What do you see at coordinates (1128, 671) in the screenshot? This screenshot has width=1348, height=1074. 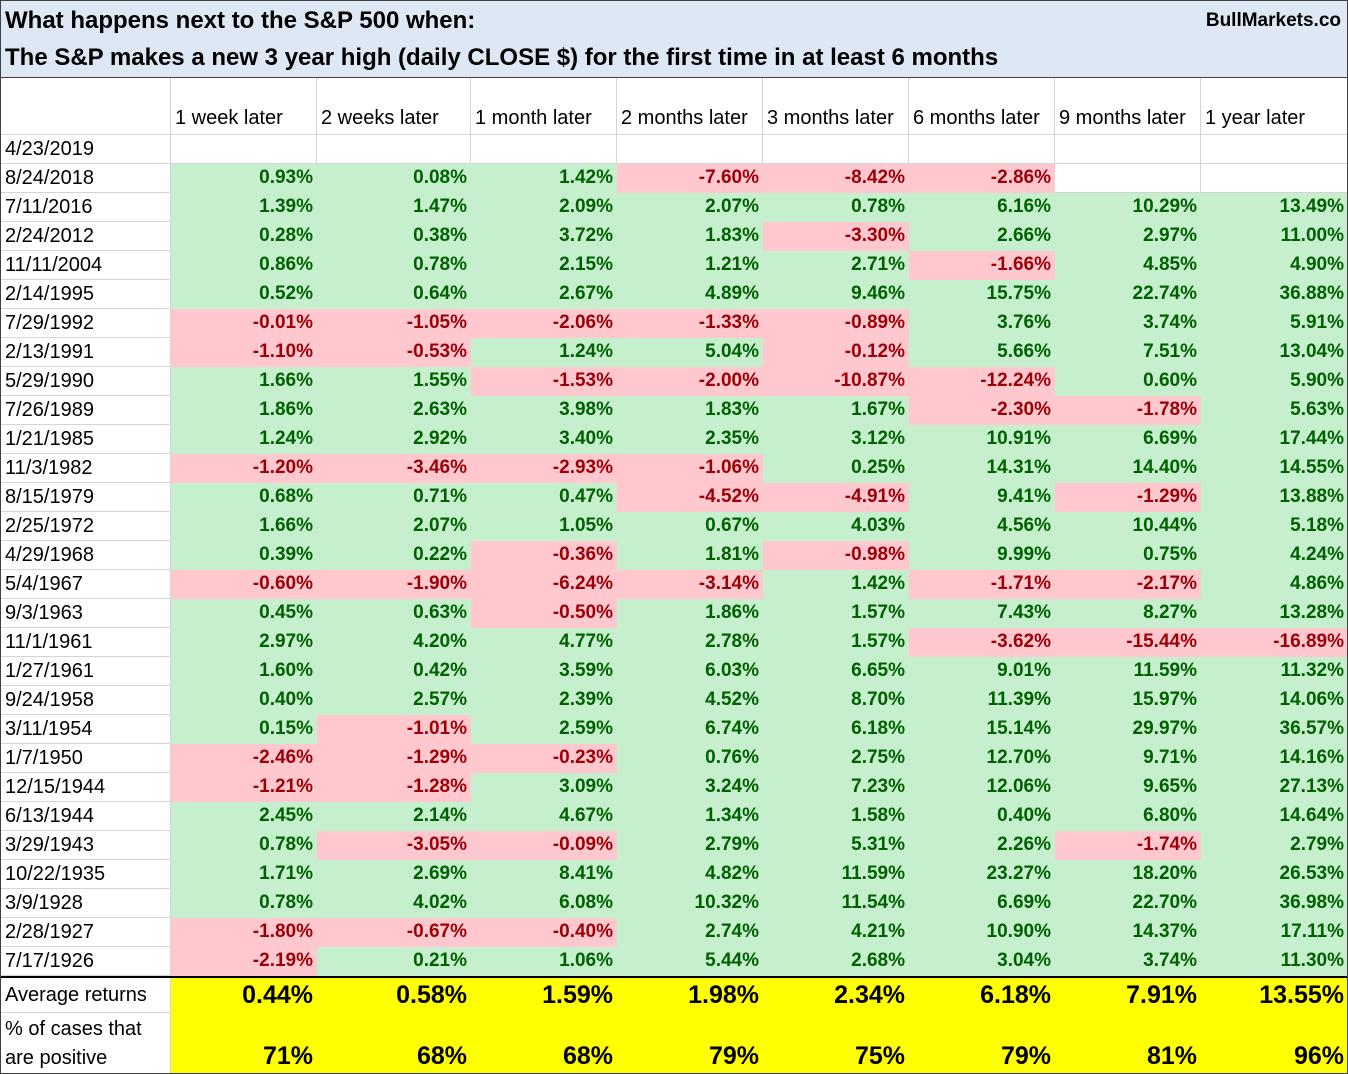 I see `return-cell: 11.59%` at bounding box center [1128, 671].